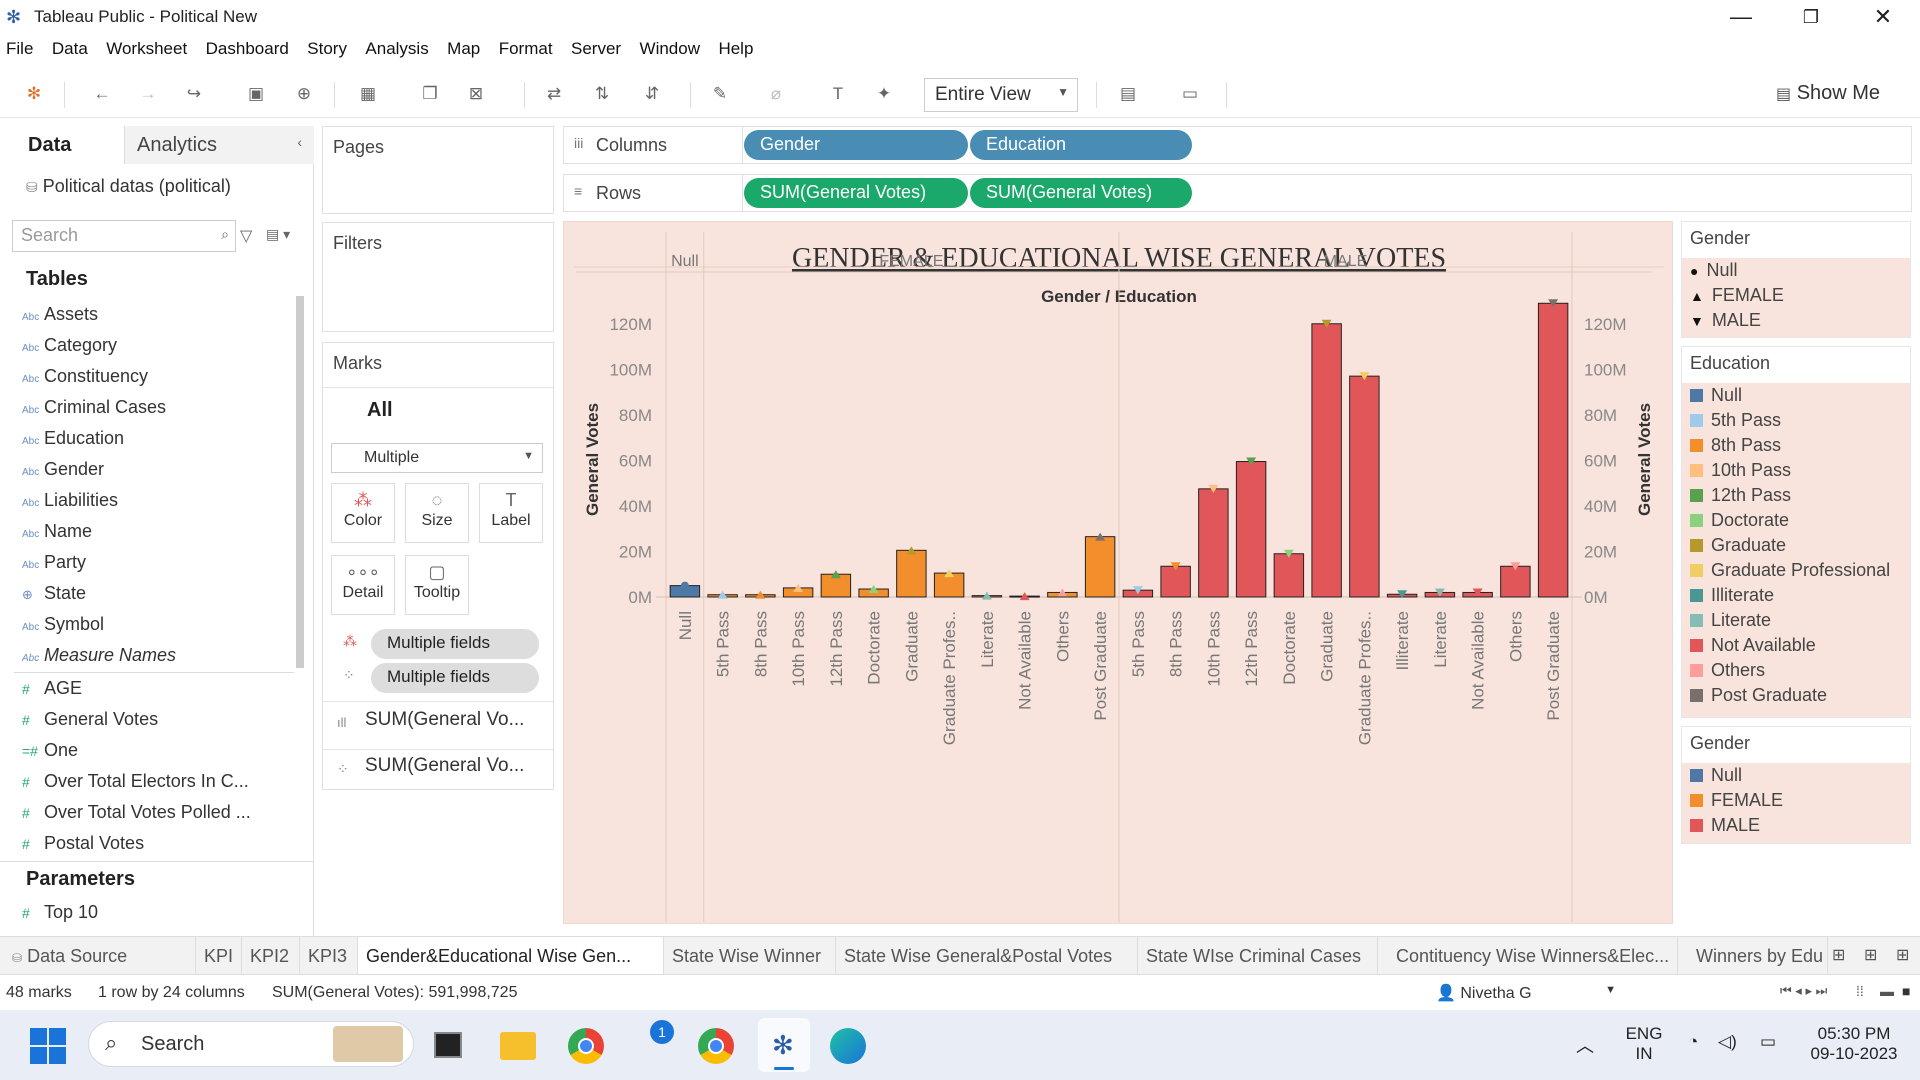 The image size is (1920, 1080). What do you see at coordinates (48, 1046) in the screenshot?
I see `windows-start-icon` at bounding box center [48, 1046].